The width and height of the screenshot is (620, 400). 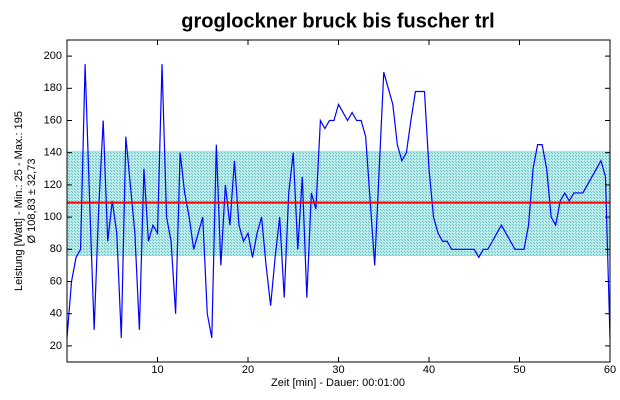 I want to click on x-tick-label: 10, so click(x=157, y=370).